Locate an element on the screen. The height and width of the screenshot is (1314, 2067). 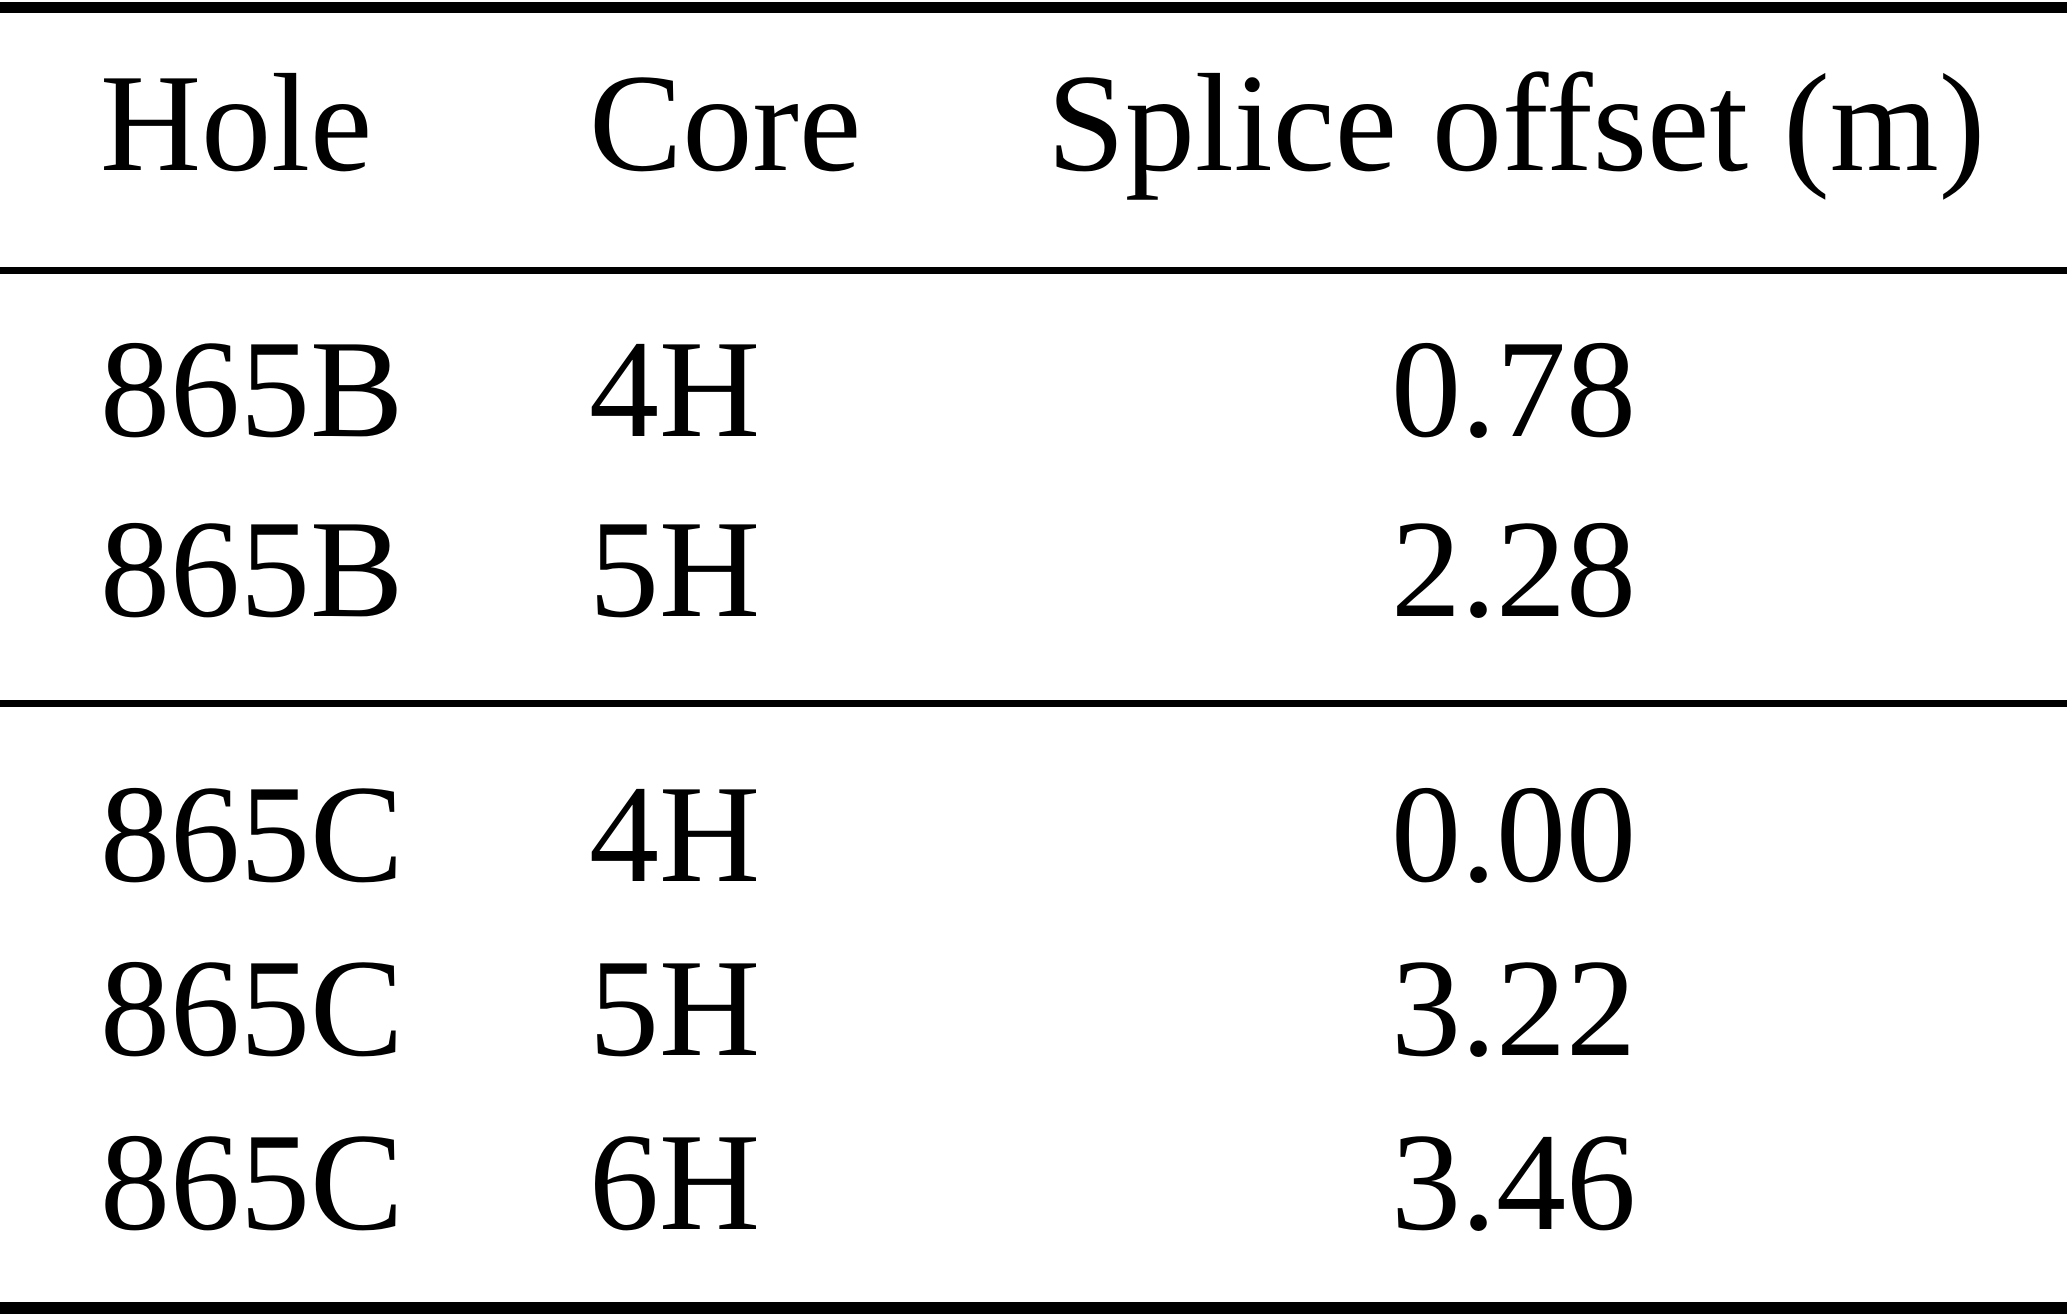
cell-splice-offset: 2.28 is located at coordinates (1513, 569).